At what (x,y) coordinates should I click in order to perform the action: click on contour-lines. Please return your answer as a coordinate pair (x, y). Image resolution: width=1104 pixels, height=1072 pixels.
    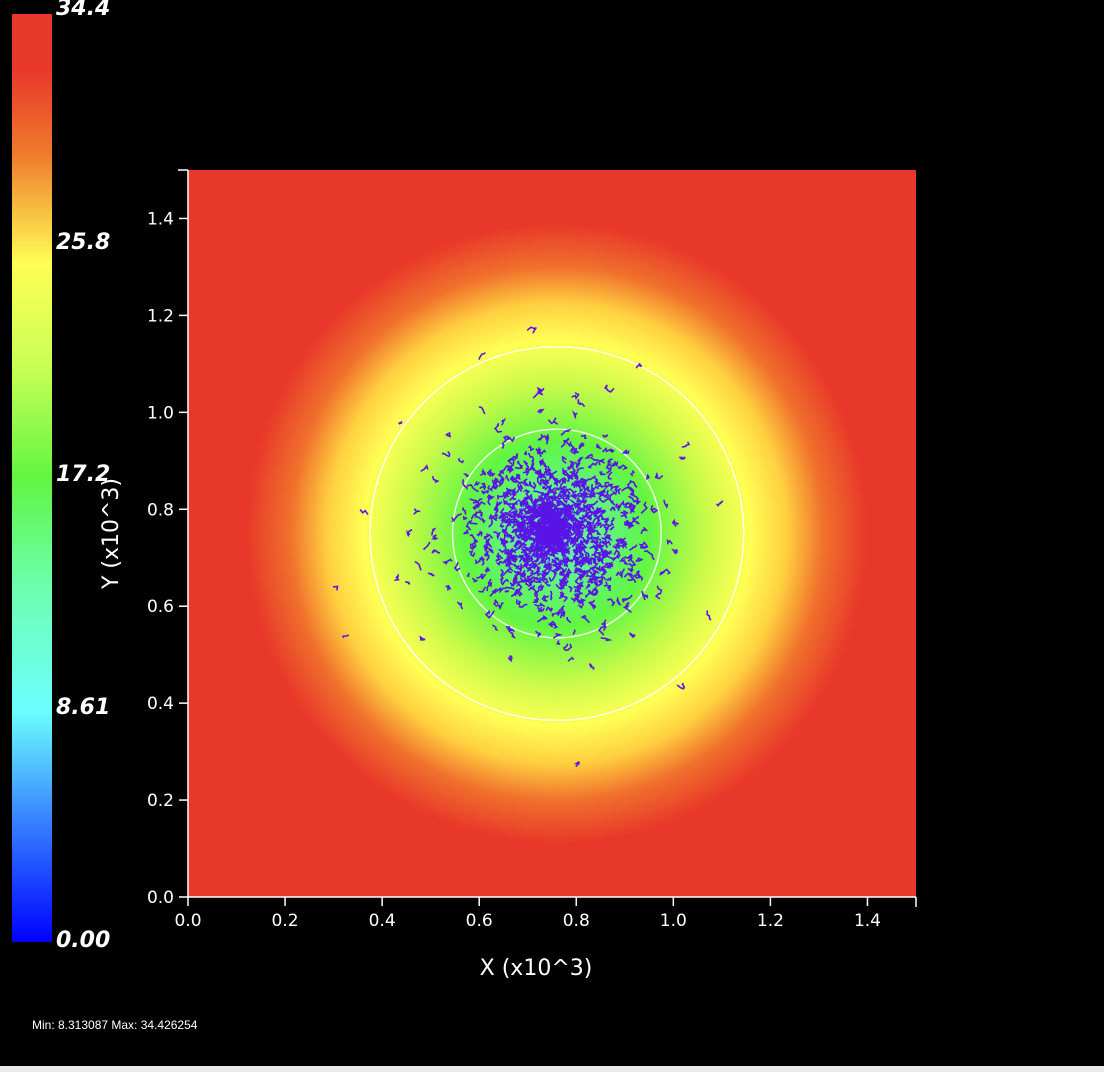
    Looking at the image, I should click on (557, 533).